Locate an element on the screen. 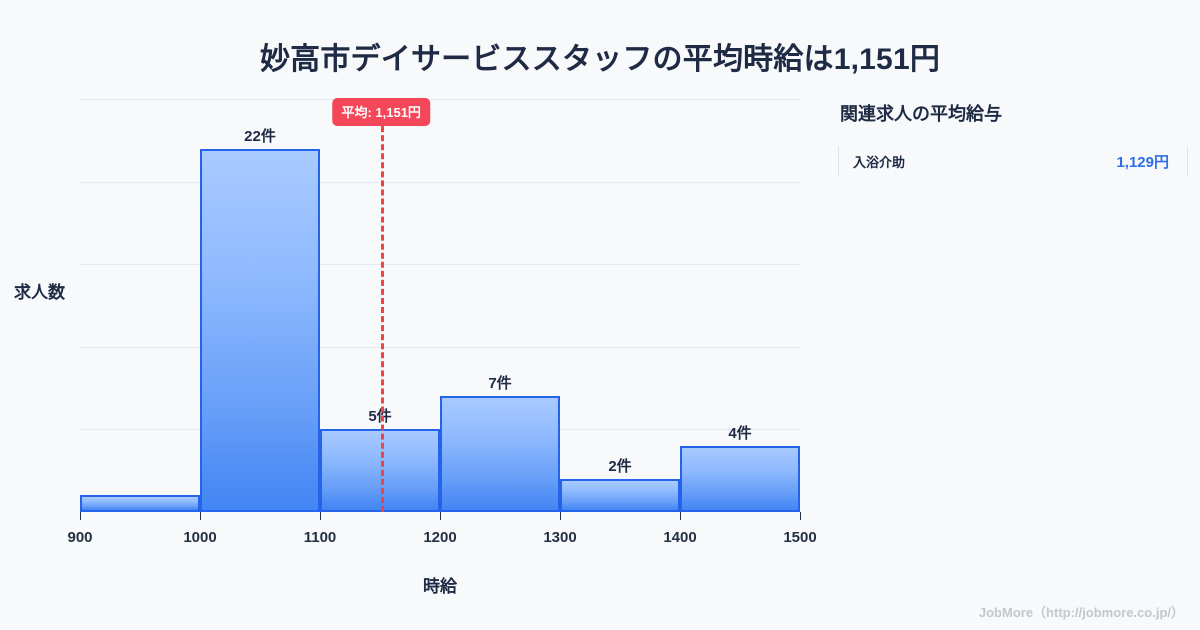 This screenshot has height=630, width=1200. bar-value-label: 2件 is located at coordinates (620, 466).